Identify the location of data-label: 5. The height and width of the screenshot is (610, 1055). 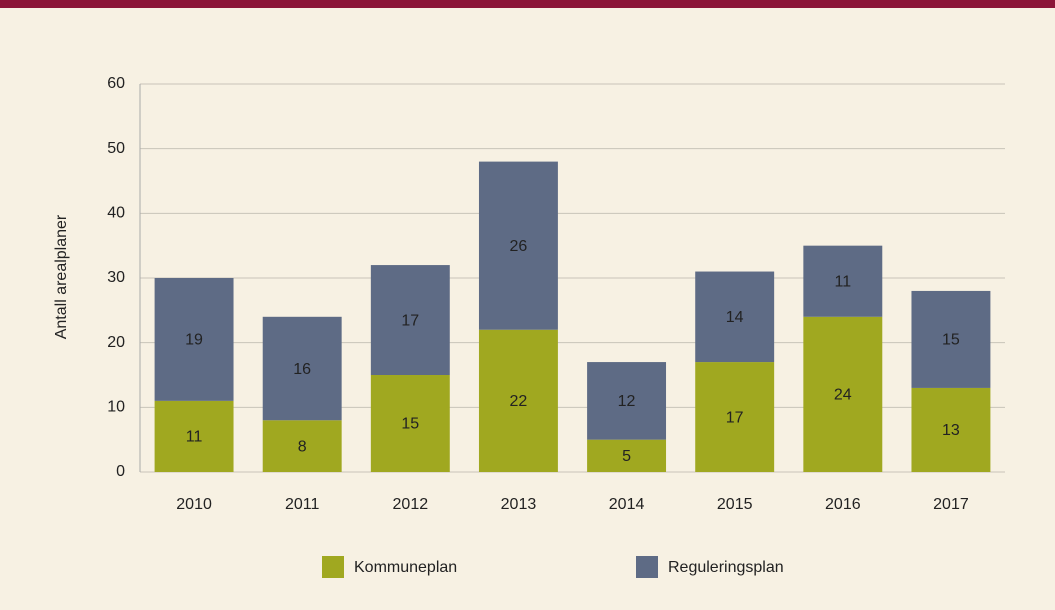
(626, 456).